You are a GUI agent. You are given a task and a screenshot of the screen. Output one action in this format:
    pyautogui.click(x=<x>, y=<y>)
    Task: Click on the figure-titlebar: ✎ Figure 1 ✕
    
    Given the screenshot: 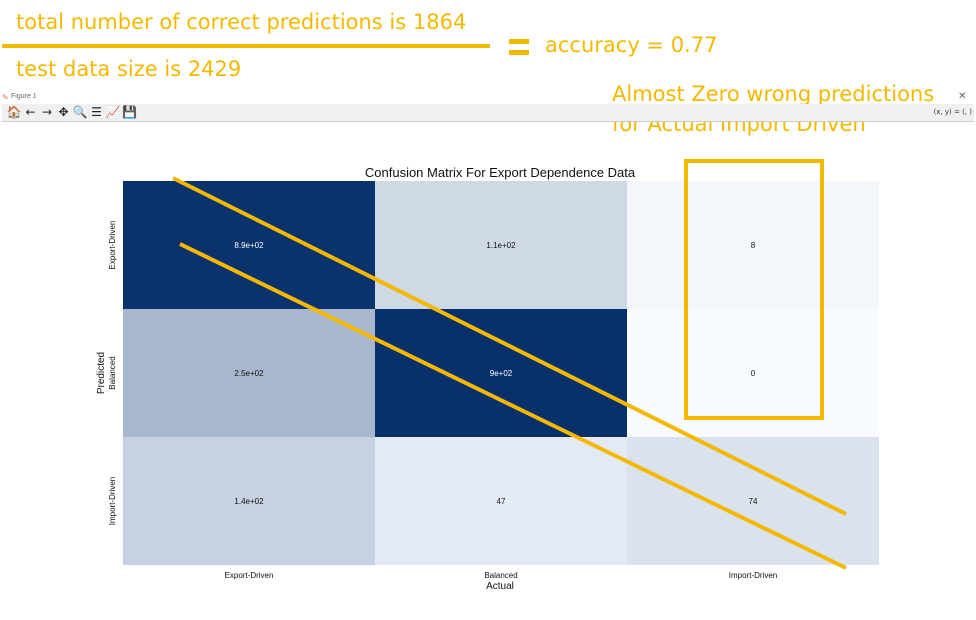 What is the action you would take?
    pyautogui.click(x=488, y=97)
    